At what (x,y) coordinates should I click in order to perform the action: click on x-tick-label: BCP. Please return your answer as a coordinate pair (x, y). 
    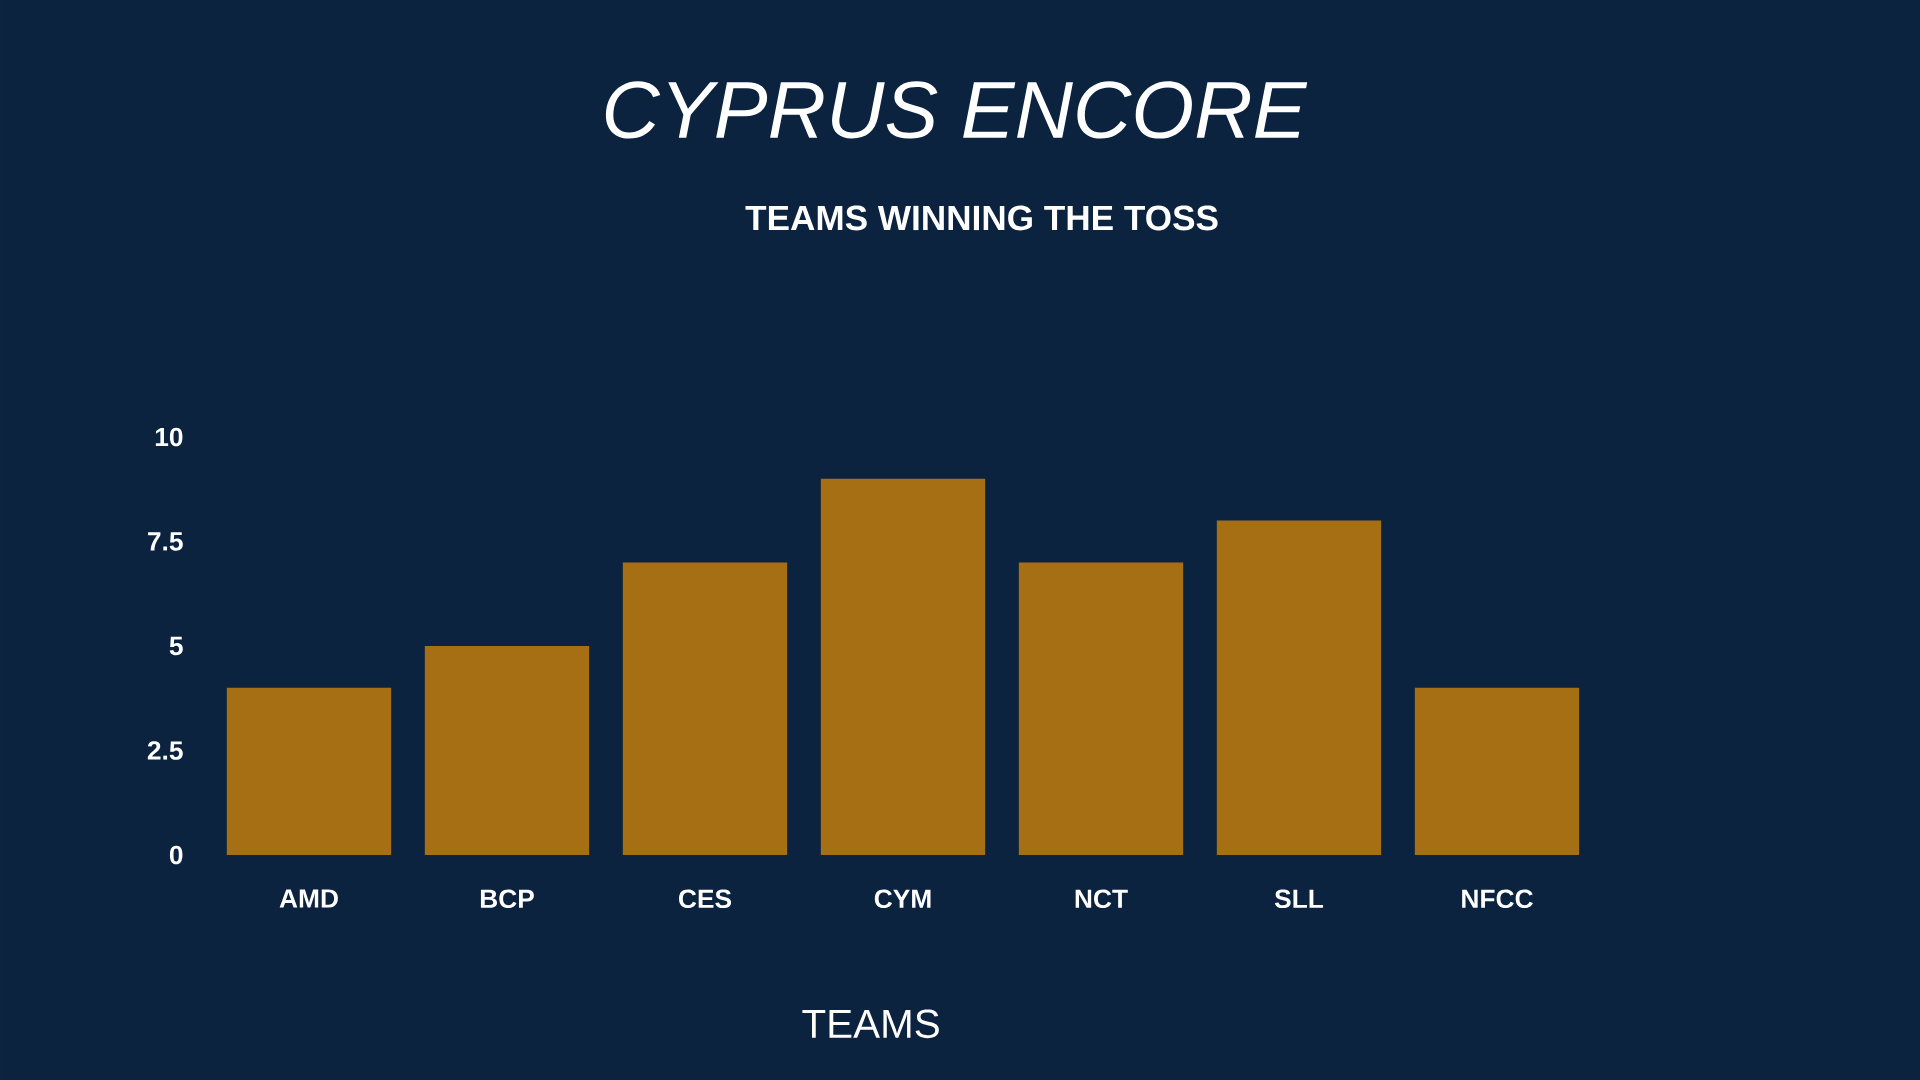
    Looking at the image, I should click on (507, 899).